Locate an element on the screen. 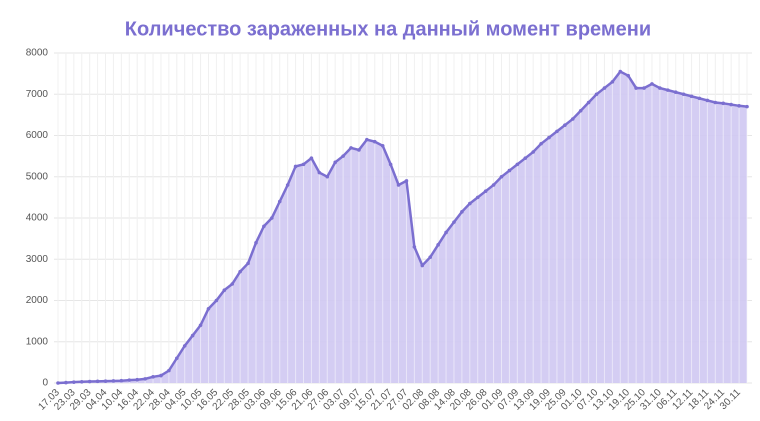 This screenshot has height=421, width=760. y-tick-label: 6000 is located at coordinates (37, 135).